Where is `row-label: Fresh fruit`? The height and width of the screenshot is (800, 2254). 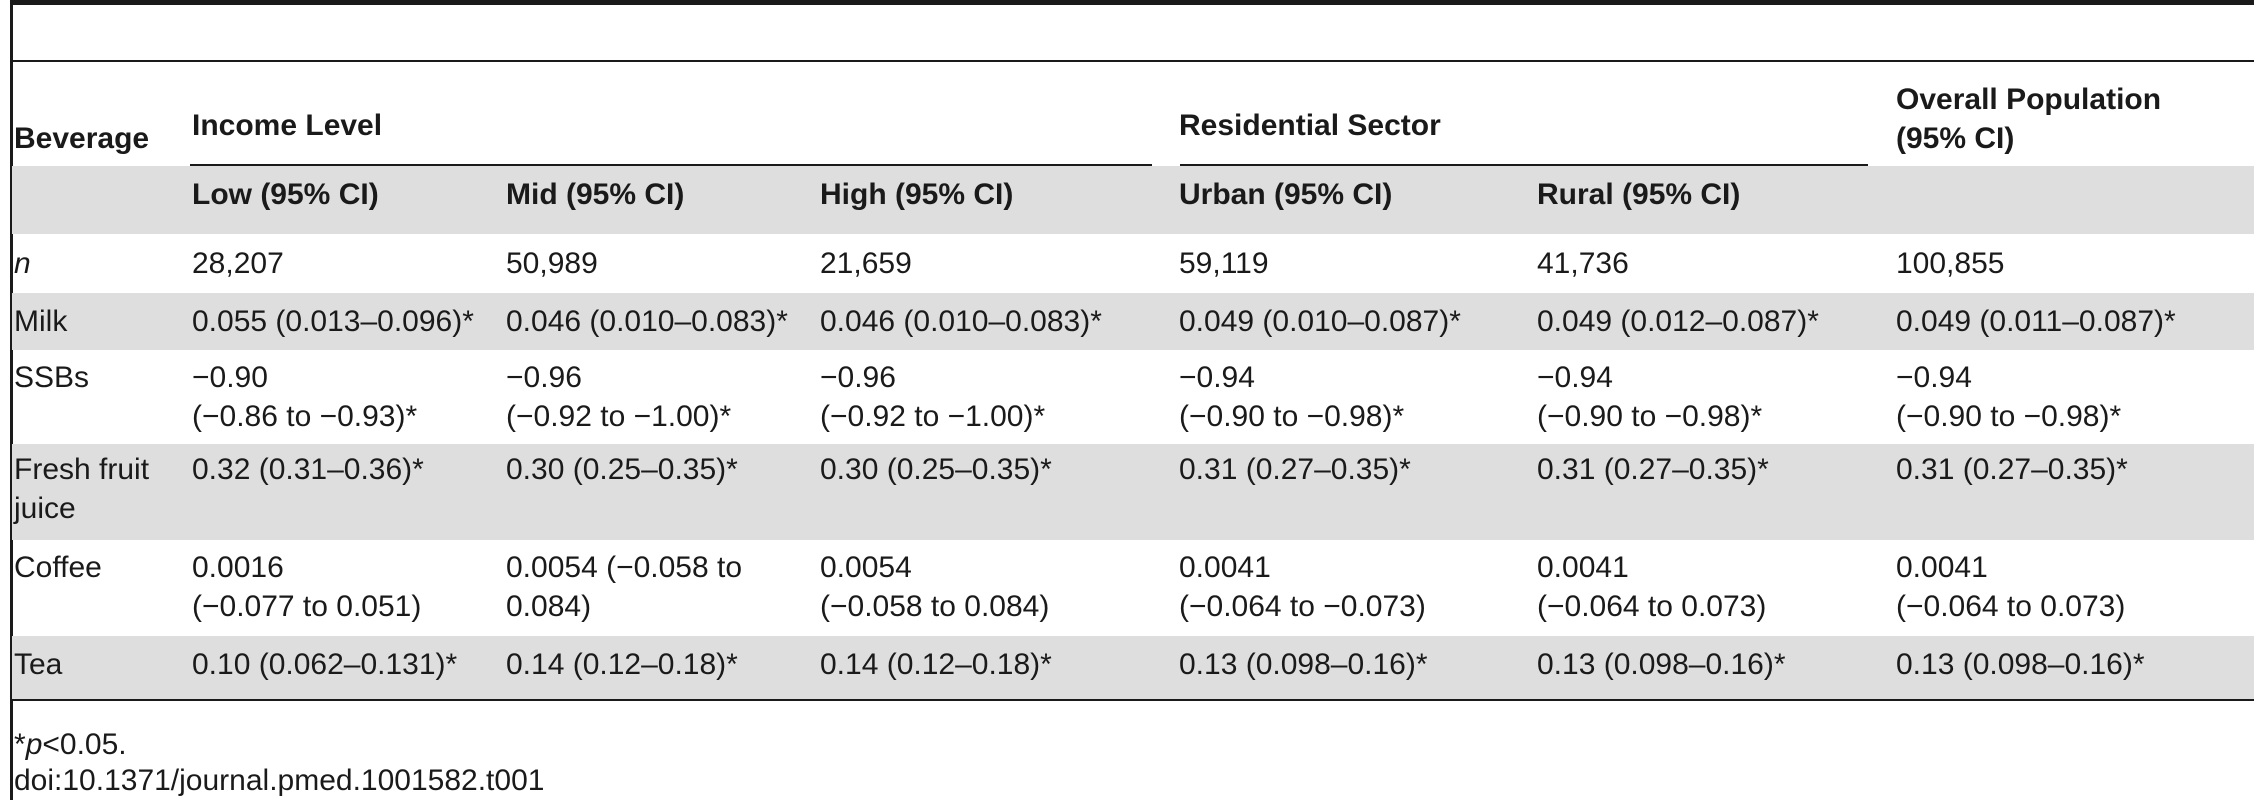
row-label: Fresh fruit is located at coordinates (82, 469).